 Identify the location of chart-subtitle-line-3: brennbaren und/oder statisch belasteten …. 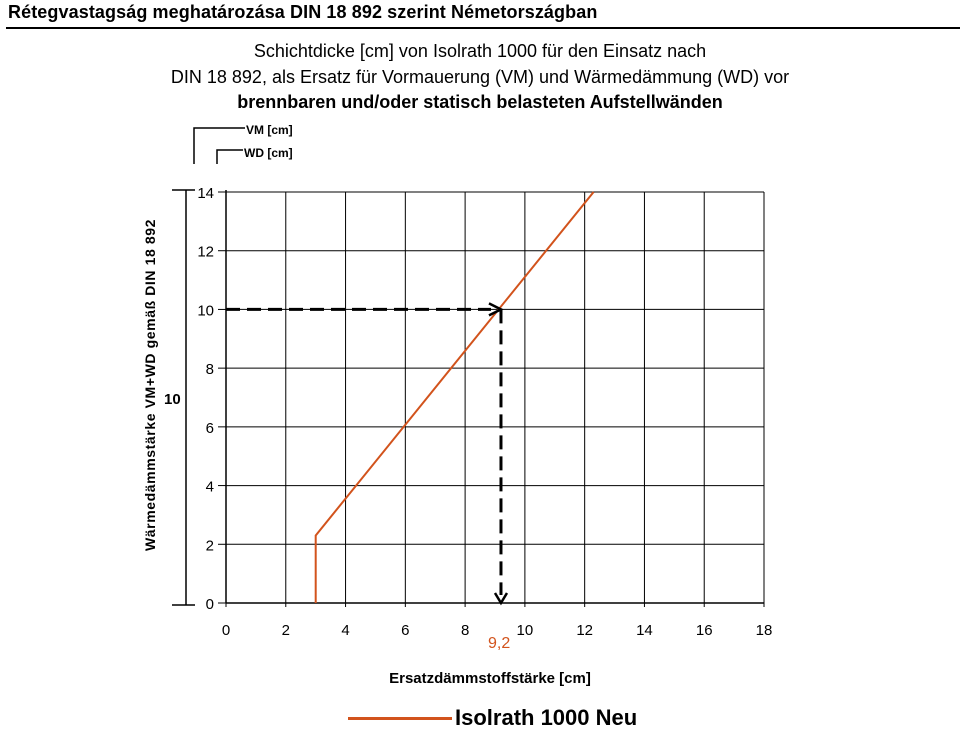
(480, 102).